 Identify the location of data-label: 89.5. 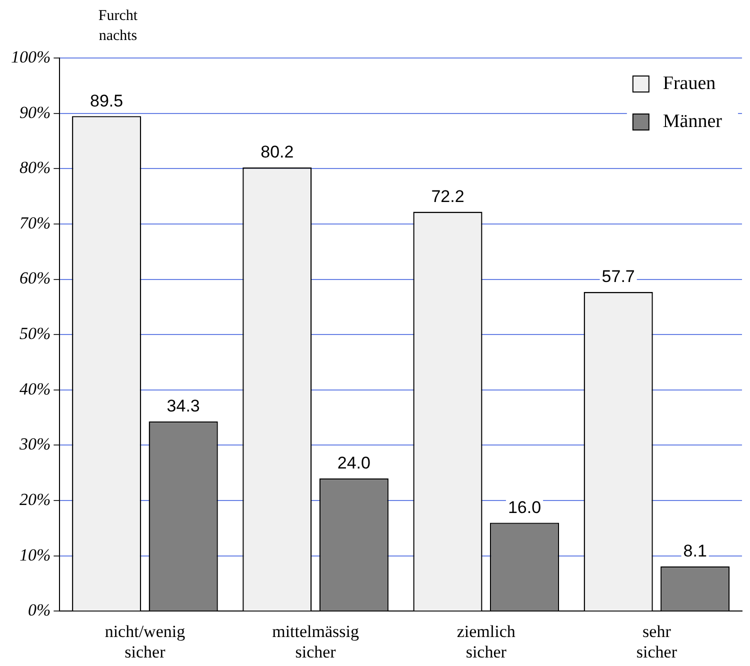
(107, 100).